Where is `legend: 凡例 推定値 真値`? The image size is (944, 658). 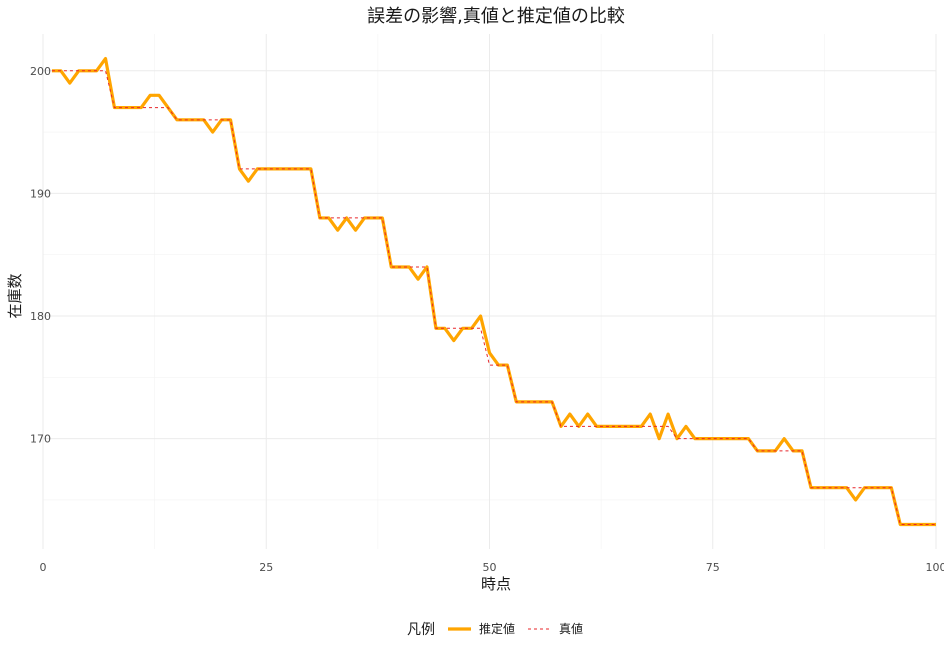 legend: 凡例 推定値 真値 is located at coordinates (495, 629).